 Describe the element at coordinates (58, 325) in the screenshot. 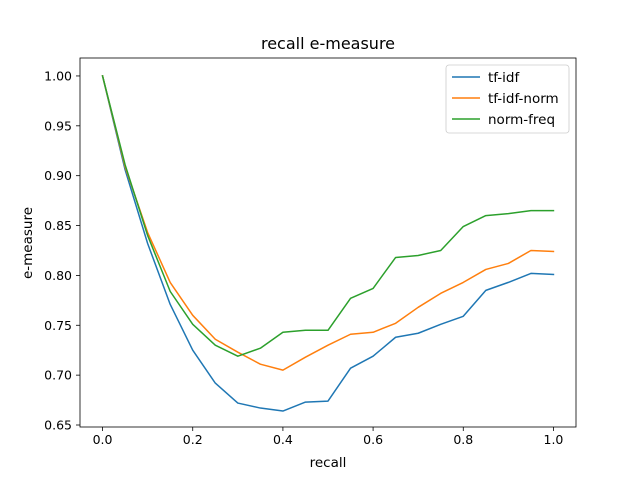

I see `y-tick-label: 0.75` at that location.